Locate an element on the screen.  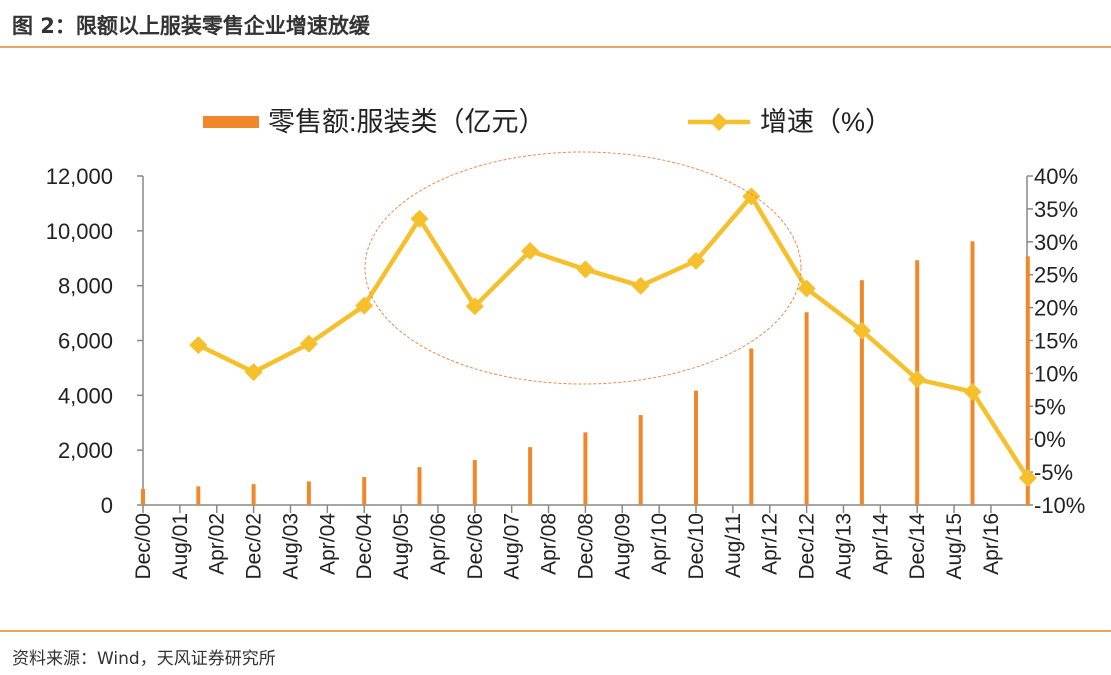
x-axis-tick-label: Dec/00 is located at coordinates (143, 546).